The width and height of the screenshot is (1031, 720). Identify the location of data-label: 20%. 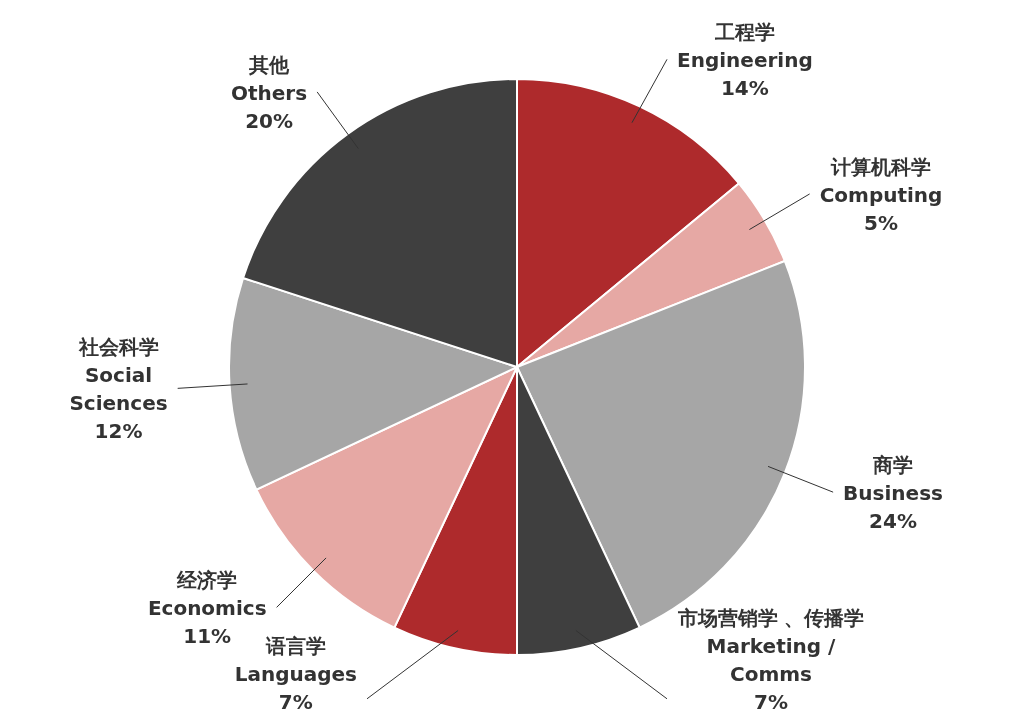
(269, 120).